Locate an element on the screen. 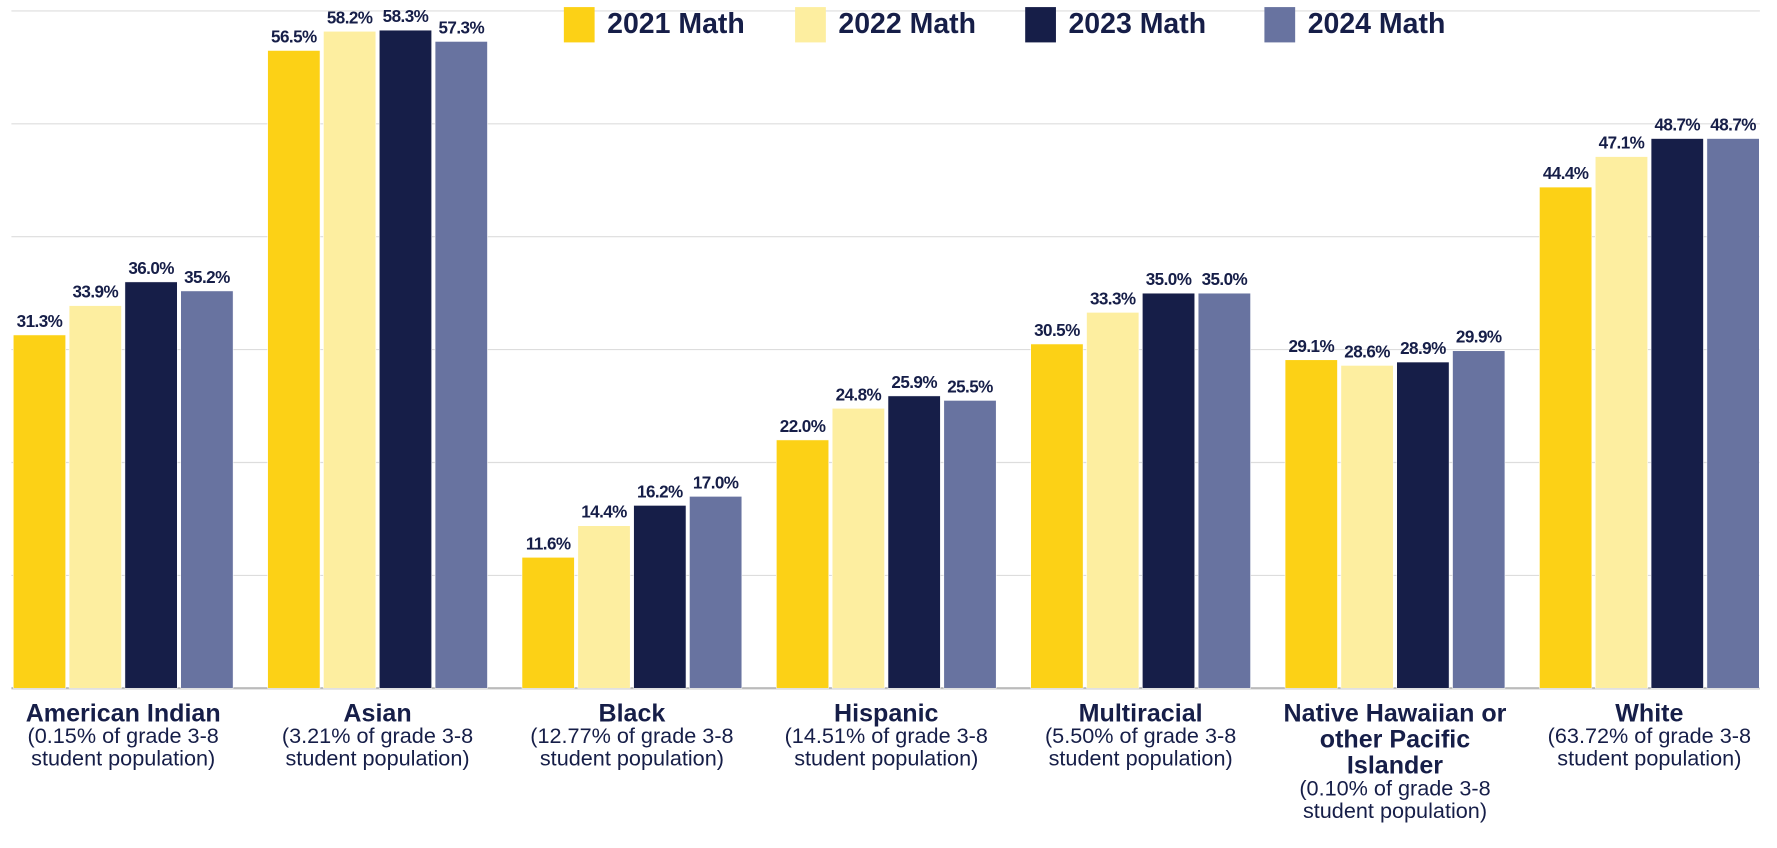  value-label: 36.0% is located at coordinates (151, 268).